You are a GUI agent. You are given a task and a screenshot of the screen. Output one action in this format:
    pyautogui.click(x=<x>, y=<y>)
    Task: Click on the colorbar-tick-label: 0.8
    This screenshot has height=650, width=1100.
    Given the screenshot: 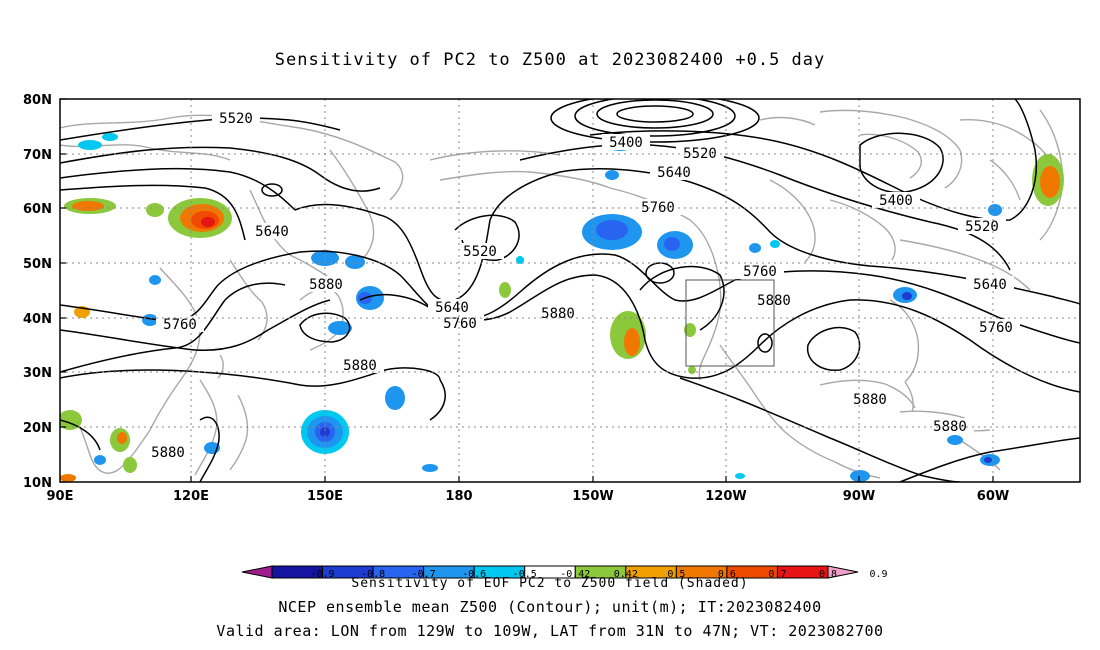 What is the action you would take?
    pyautogui.click(x=828, y=574)
    